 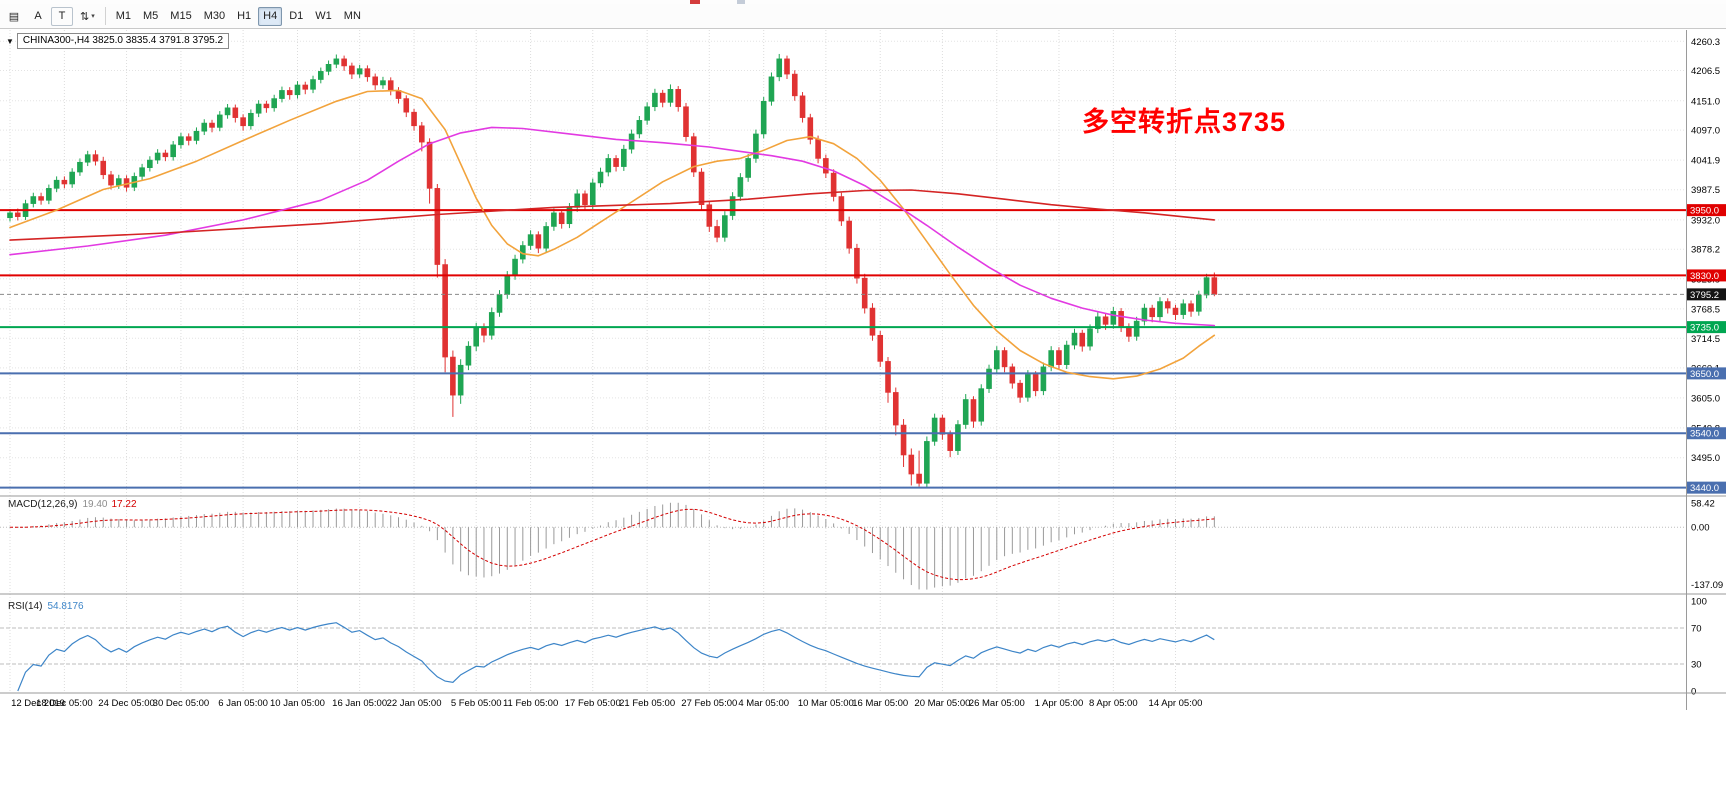 I want to click on timeframe-button-h1: H1, so click(x=244, y=16).